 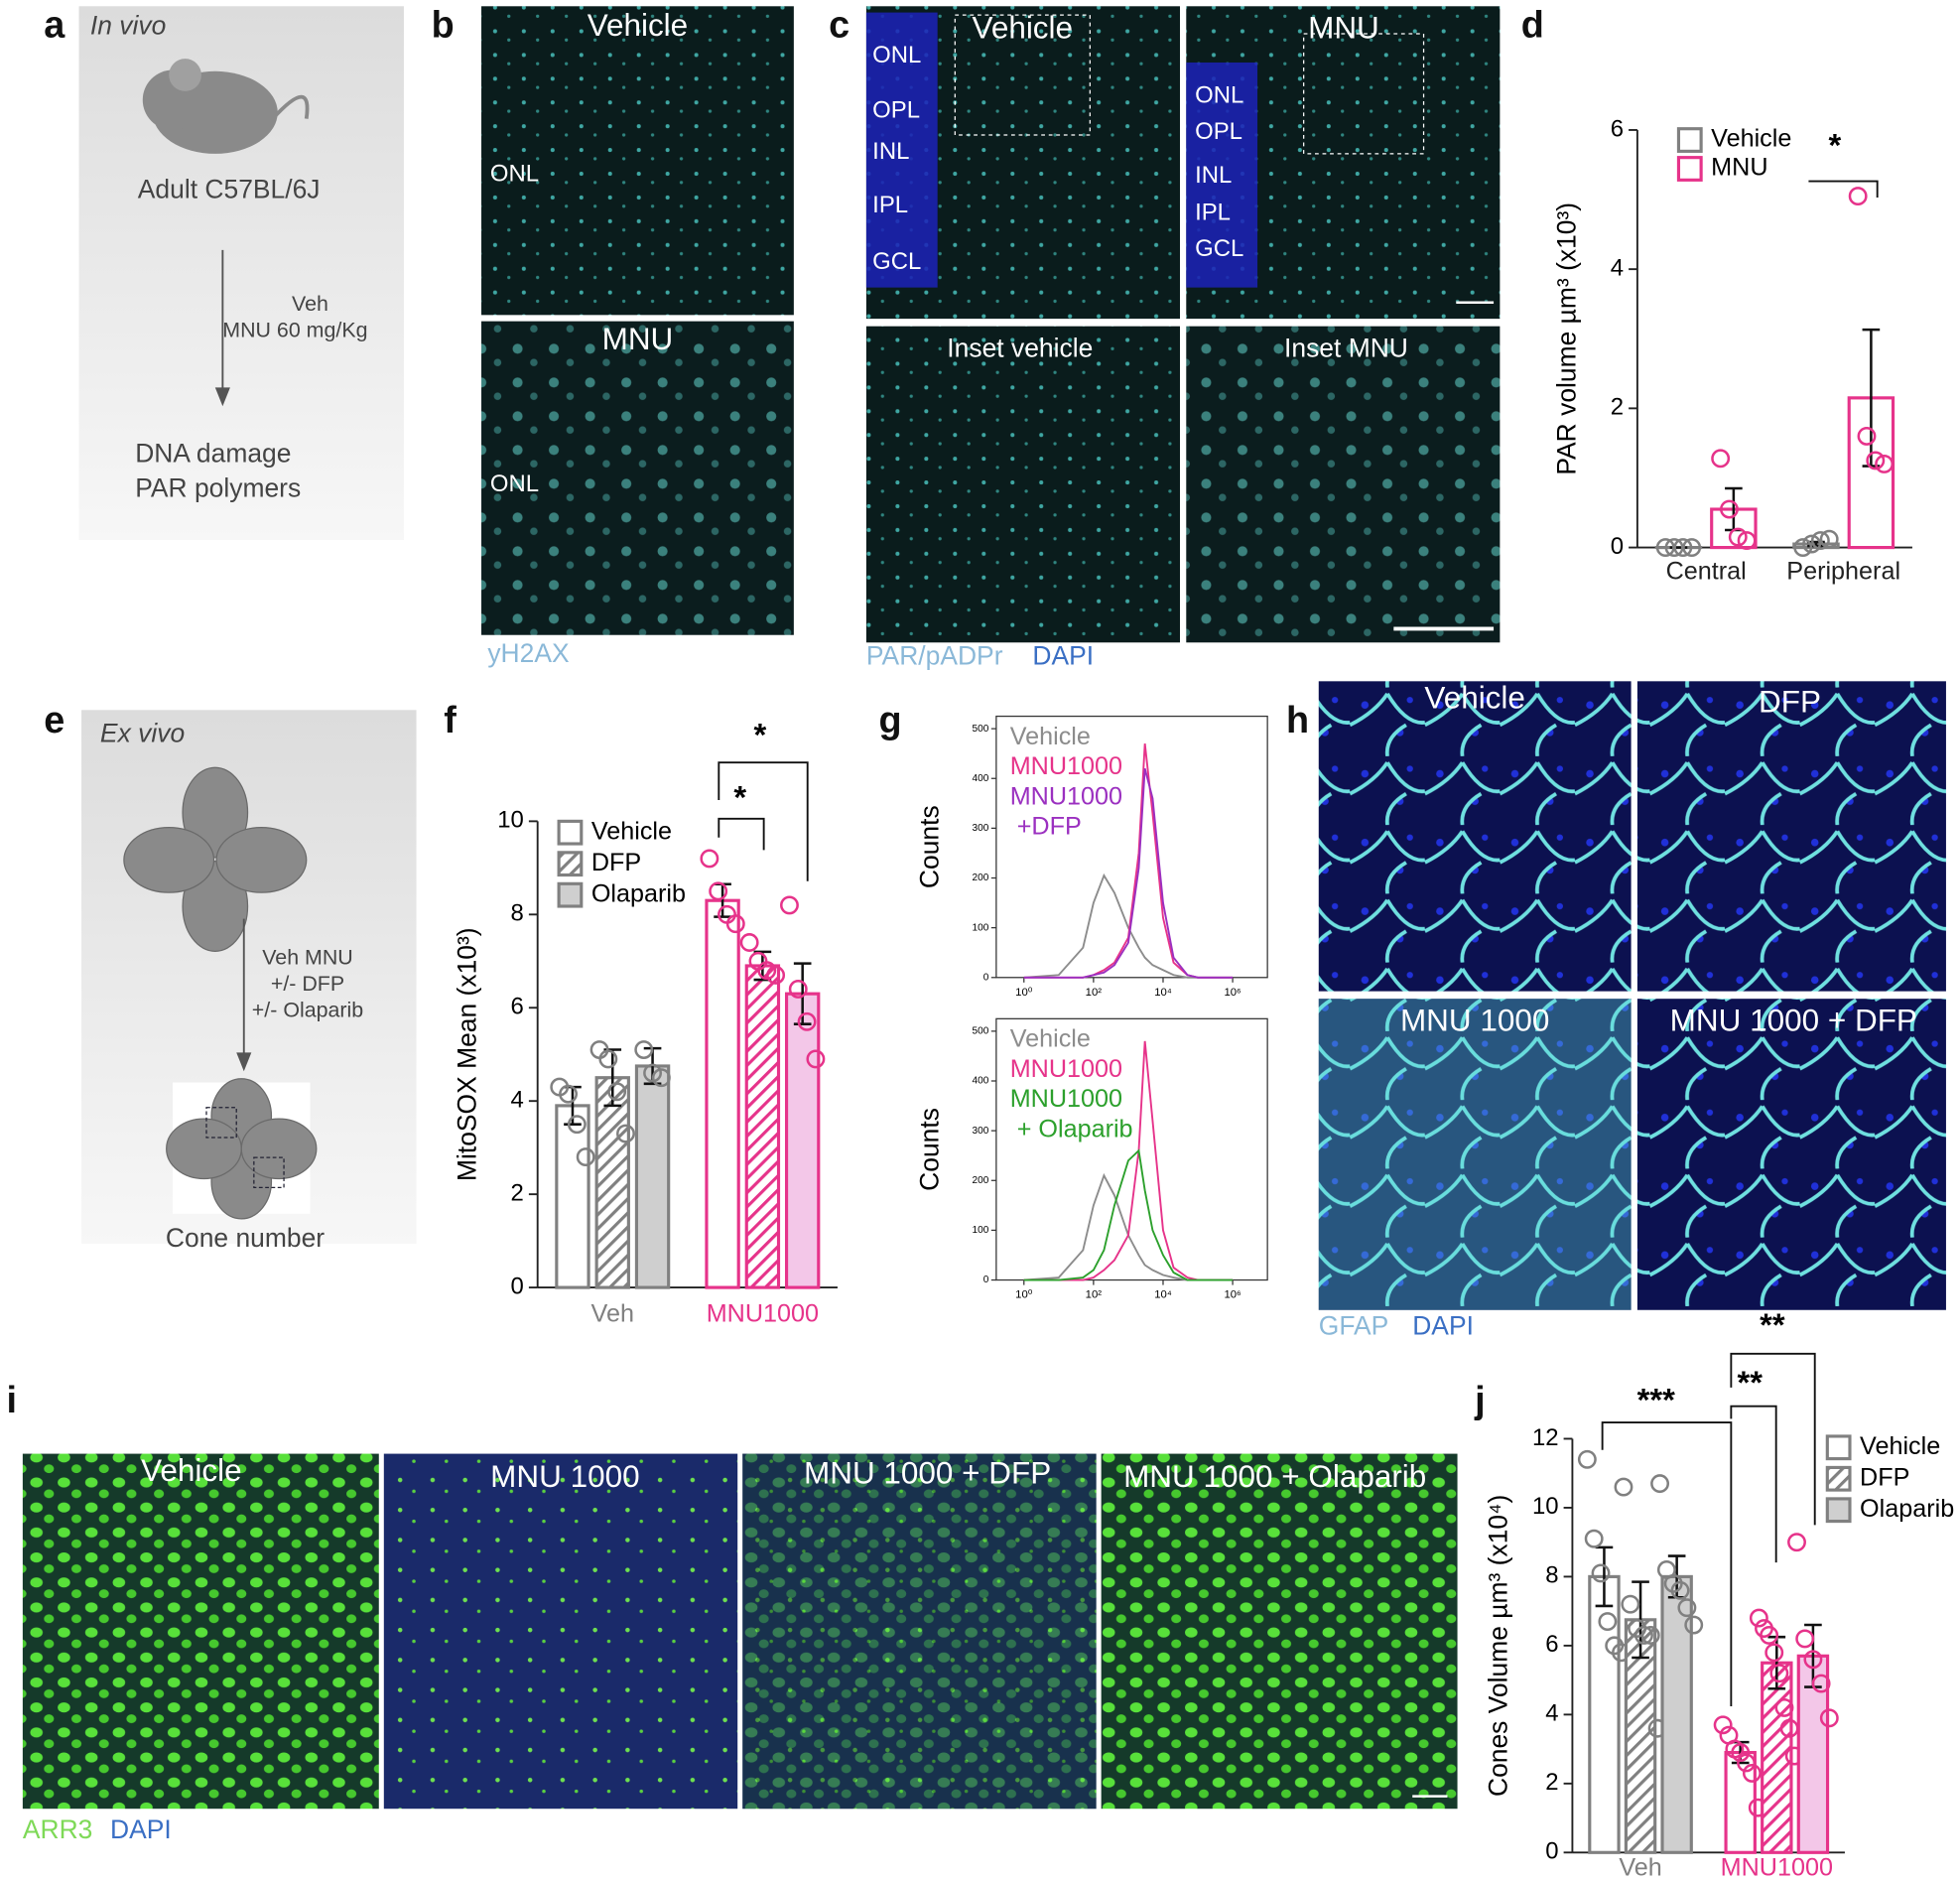 I want to click on image-title: MNU, so click(x=638, y=339).